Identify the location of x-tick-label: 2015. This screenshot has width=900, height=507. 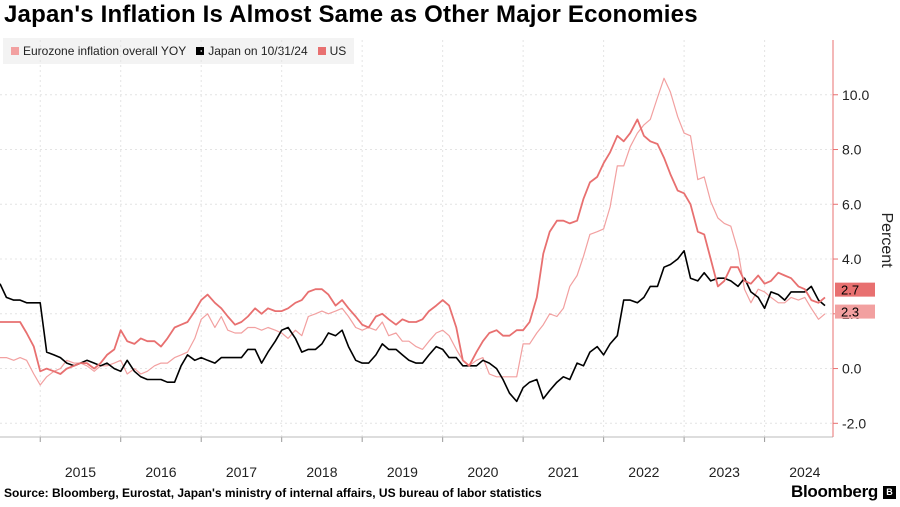
(80, 472).